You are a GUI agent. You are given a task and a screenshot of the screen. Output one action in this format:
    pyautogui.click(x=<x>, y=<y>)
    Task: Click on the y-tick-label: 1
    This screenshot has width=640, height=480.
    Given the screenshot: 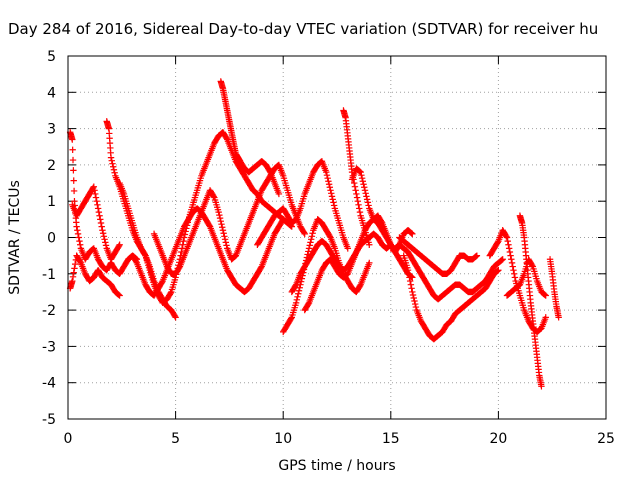 What is the action you would take?
    pyautogui.click(x=51, y=202)
    